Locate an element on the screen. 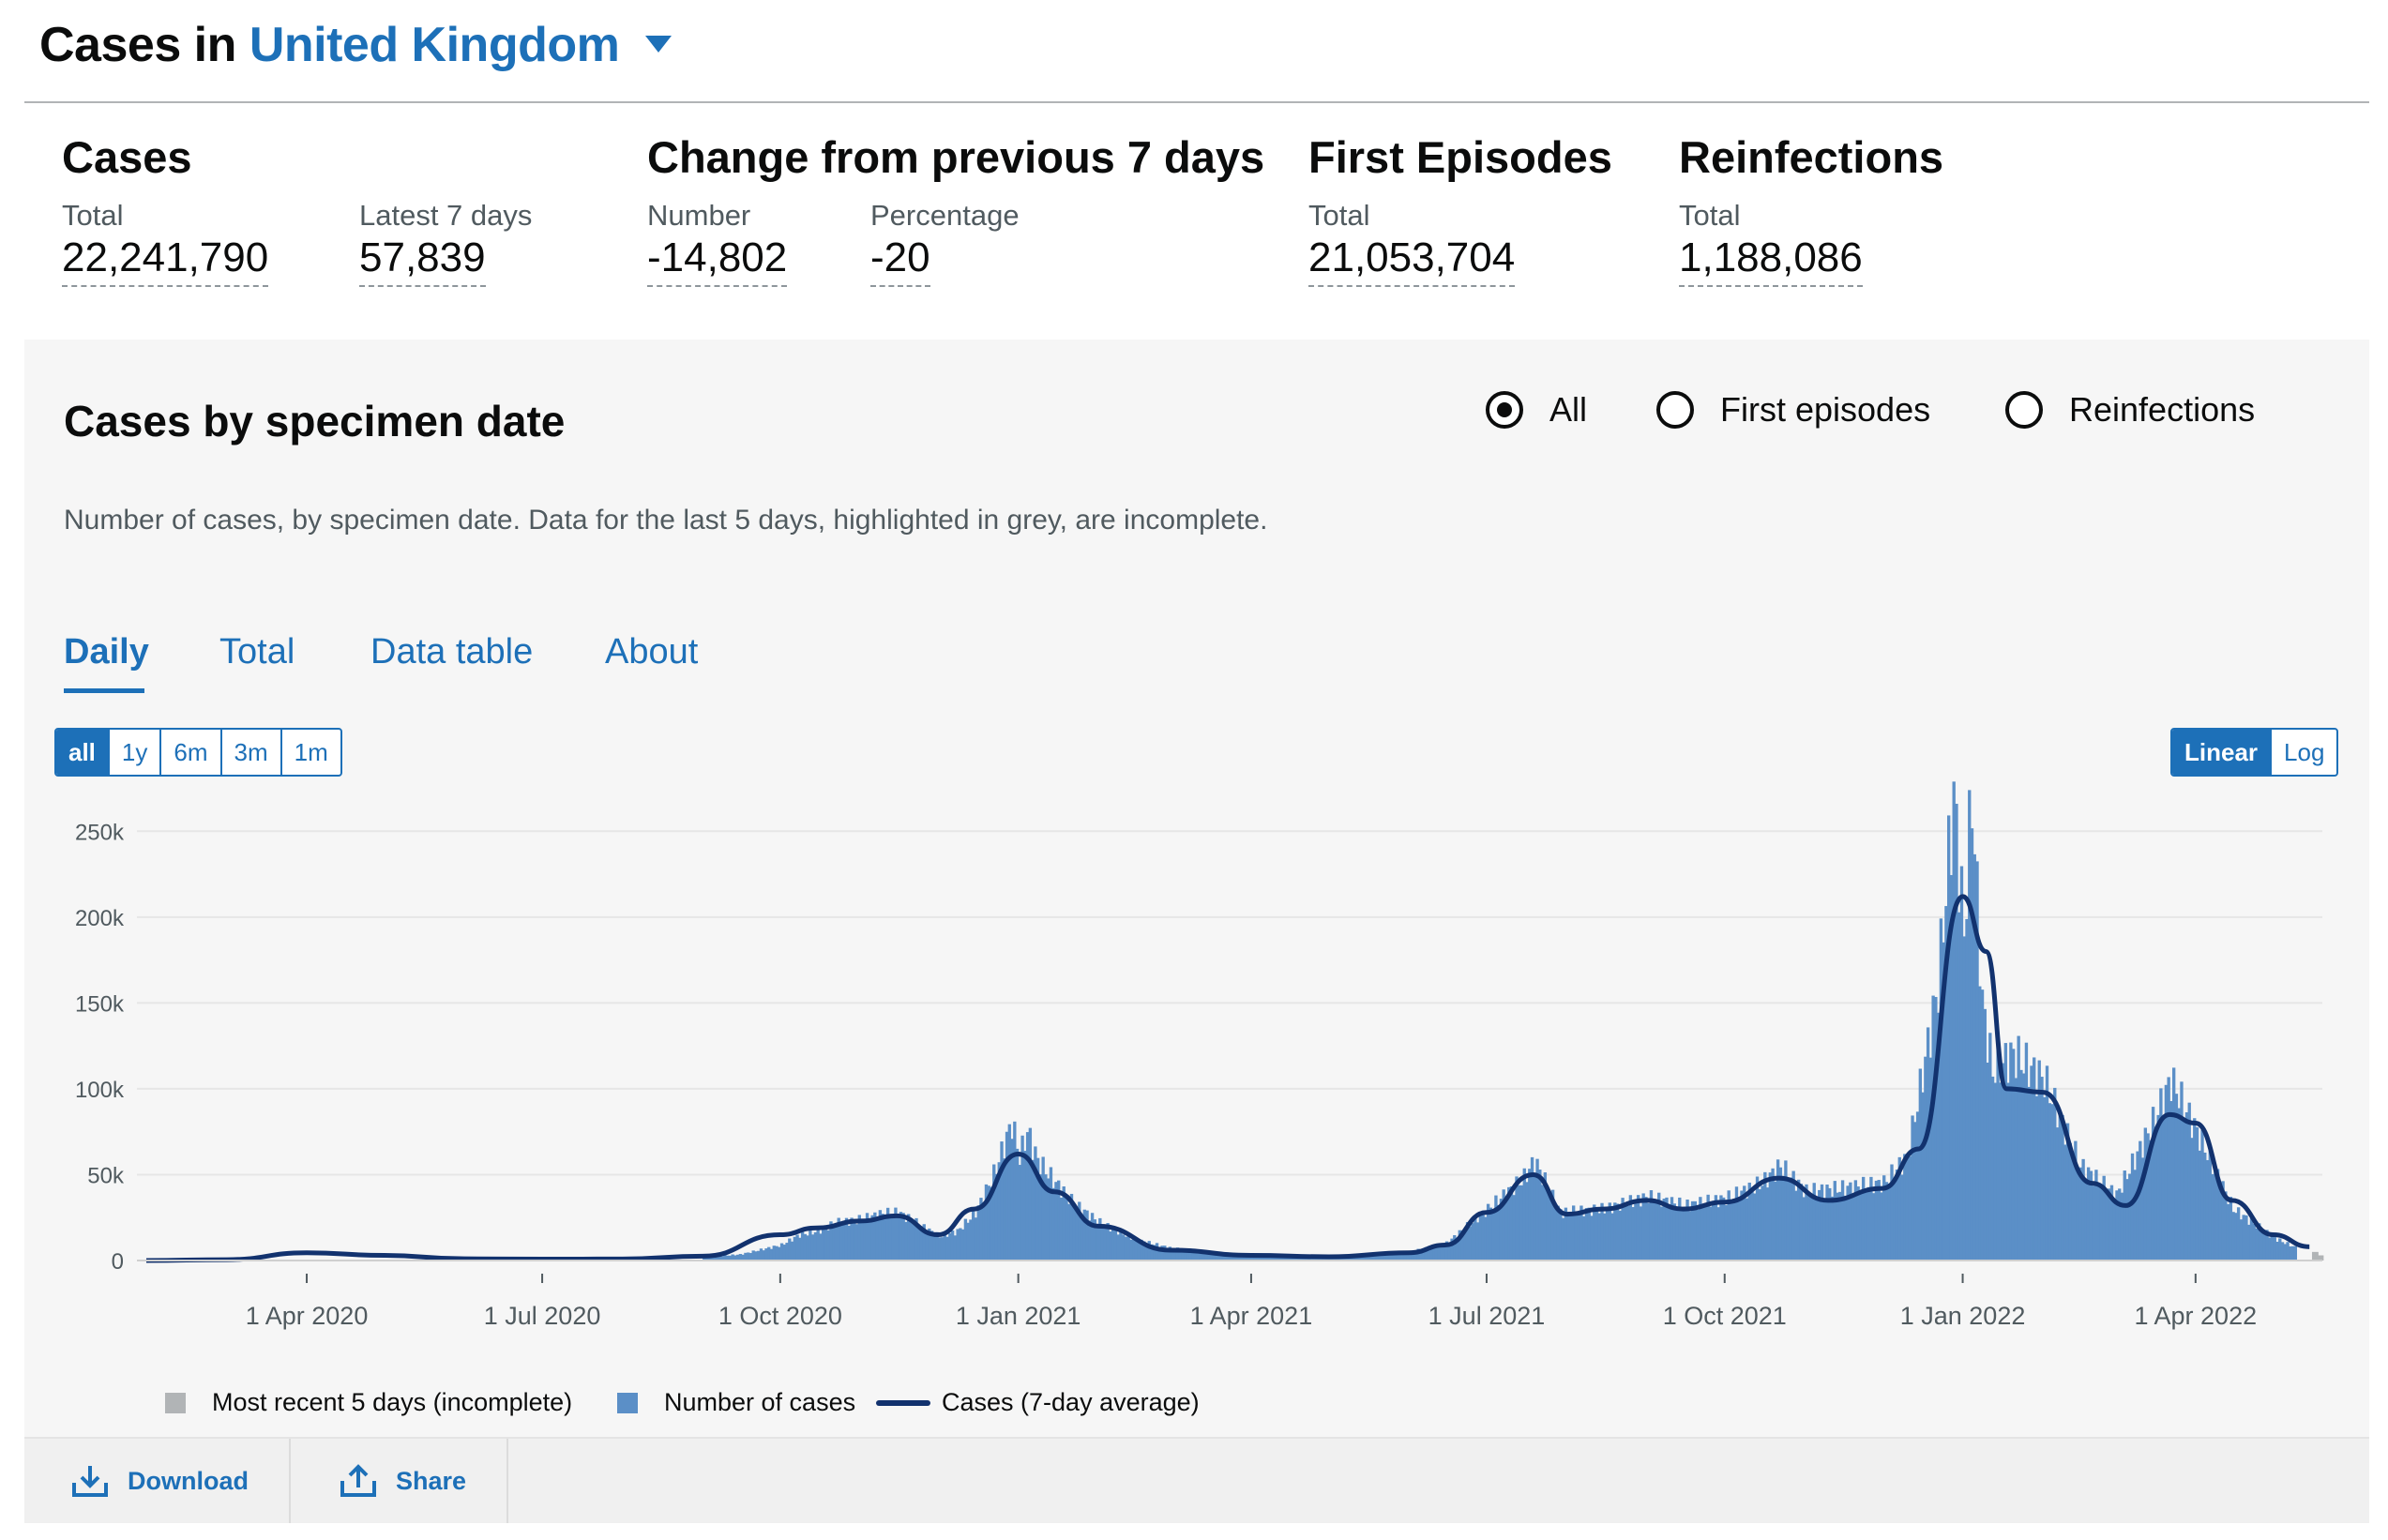 This screenshot has width=2388, height=1540. radio-empty-icon is located at coordinates (2024, 410).